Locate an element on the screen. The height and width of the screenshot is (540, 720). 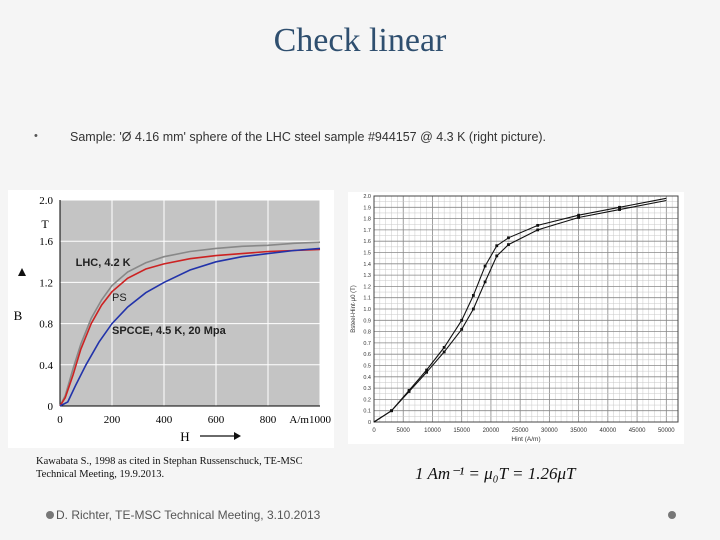
y-axis-label: B is located at coordinates (18, 315).